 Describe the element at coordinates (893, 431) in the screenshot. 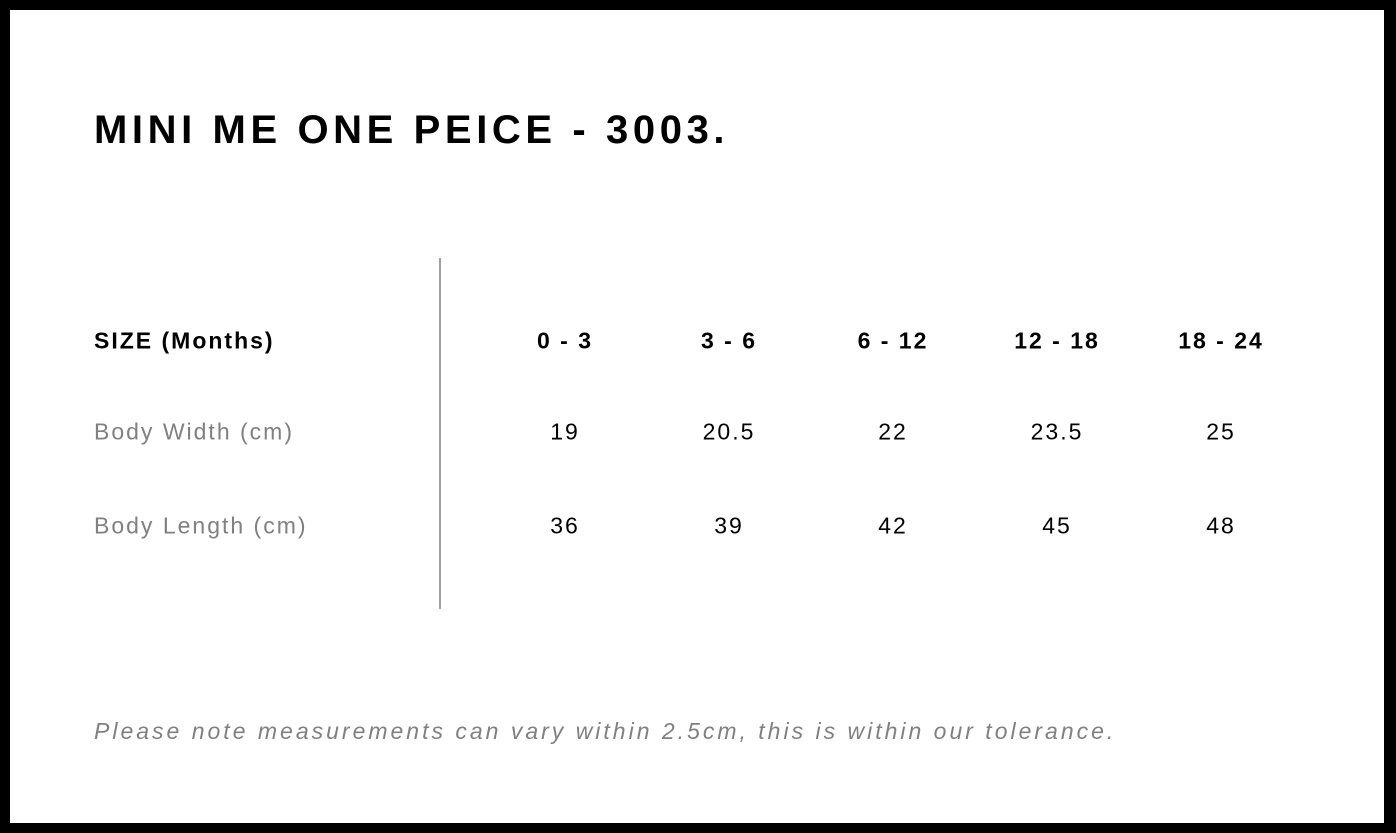

I see `table-cell: 22` at that location.